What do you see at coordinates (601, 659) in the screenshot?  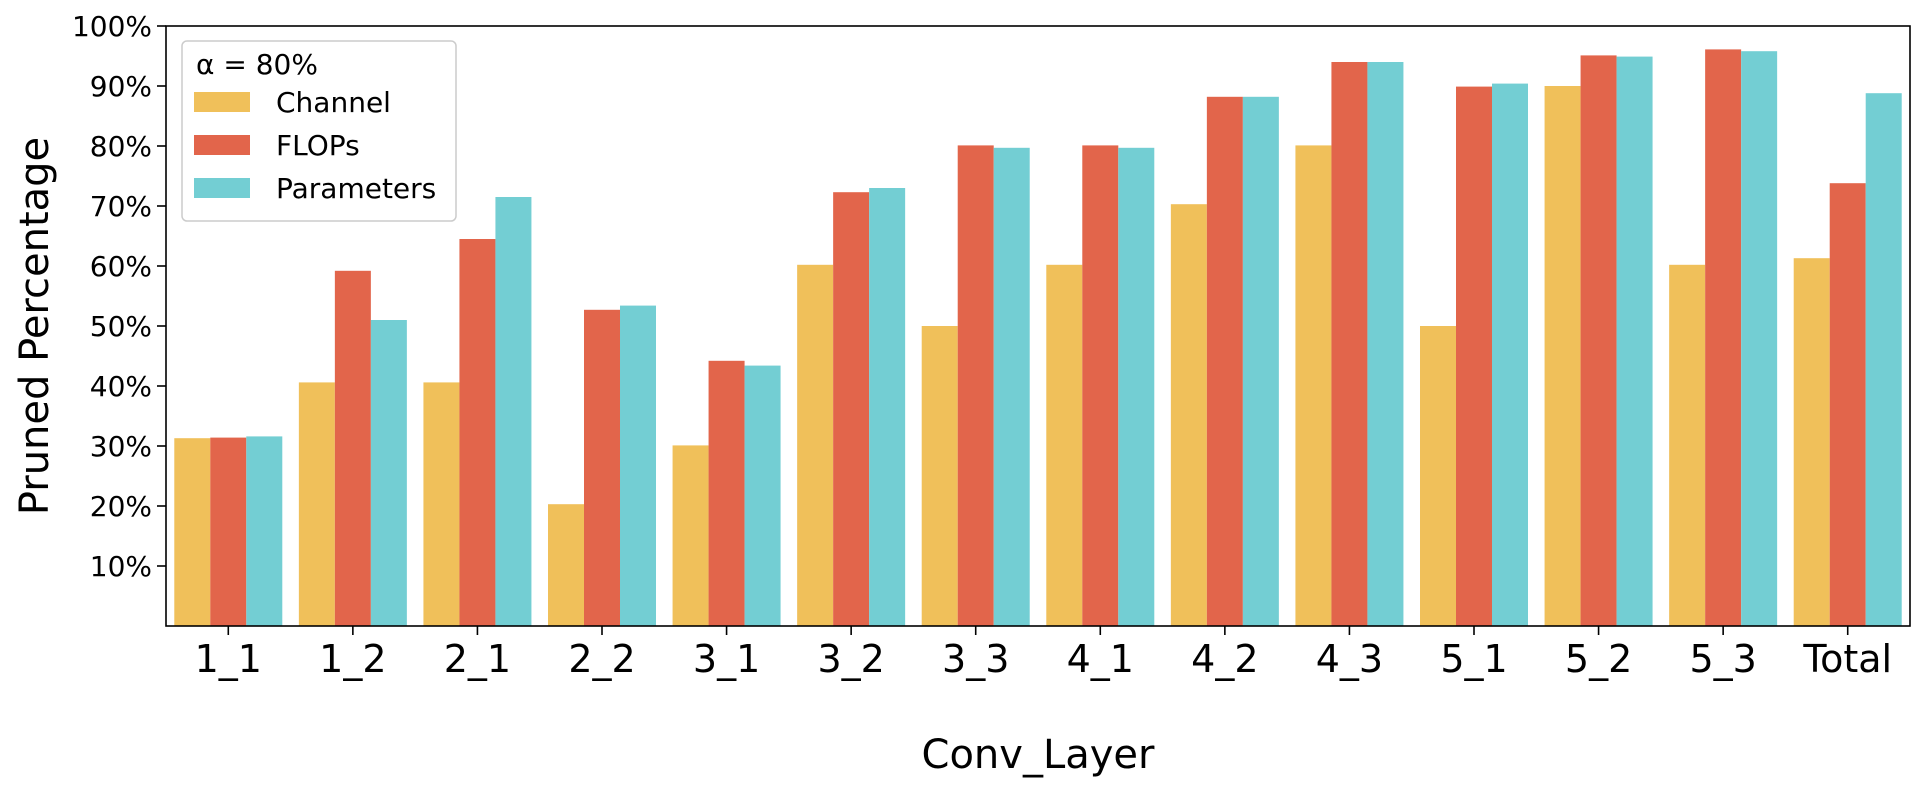 I see `x-tick-label: 2_2` at bounding box center [601, 659].